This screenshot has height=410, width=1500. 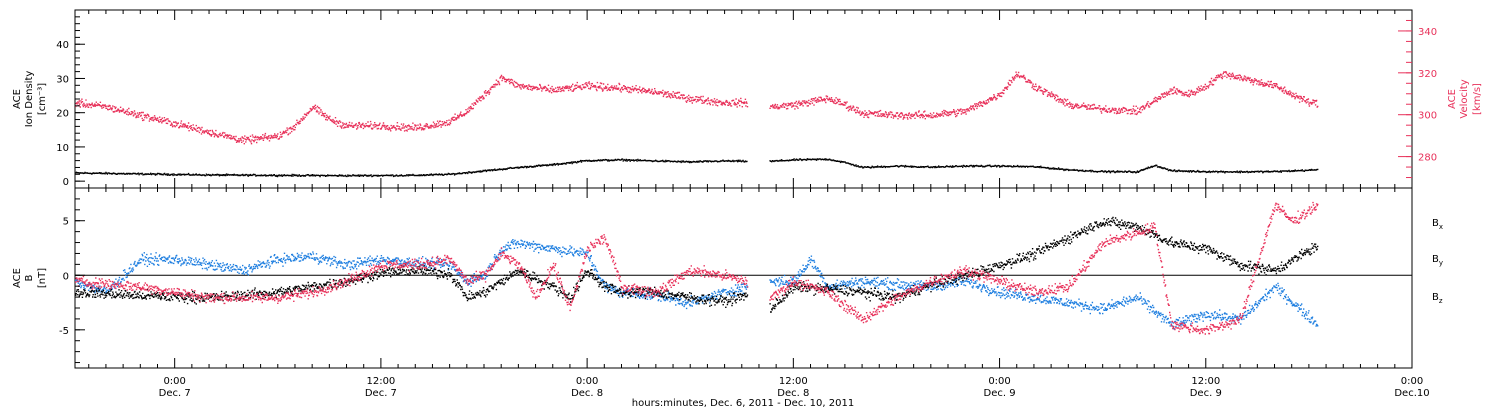 What do you see at coordinates (64, 331) in the screenshot?
I see `bot-ytick-label--5: -5` at bounding box center [64, 331].